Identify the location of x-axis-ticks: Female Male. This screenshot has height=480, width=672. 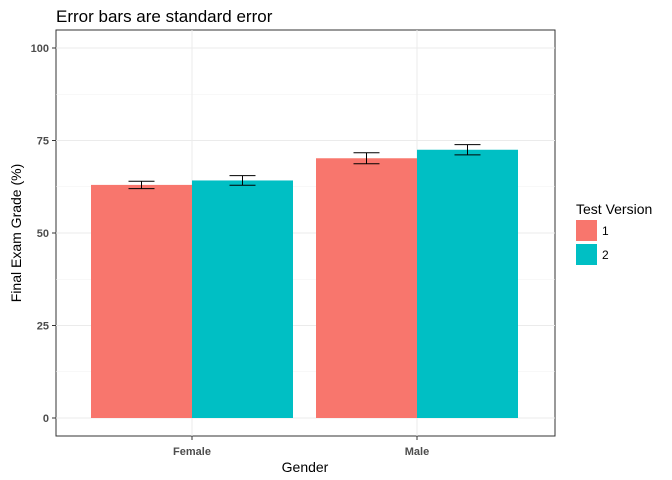
(301, 447).